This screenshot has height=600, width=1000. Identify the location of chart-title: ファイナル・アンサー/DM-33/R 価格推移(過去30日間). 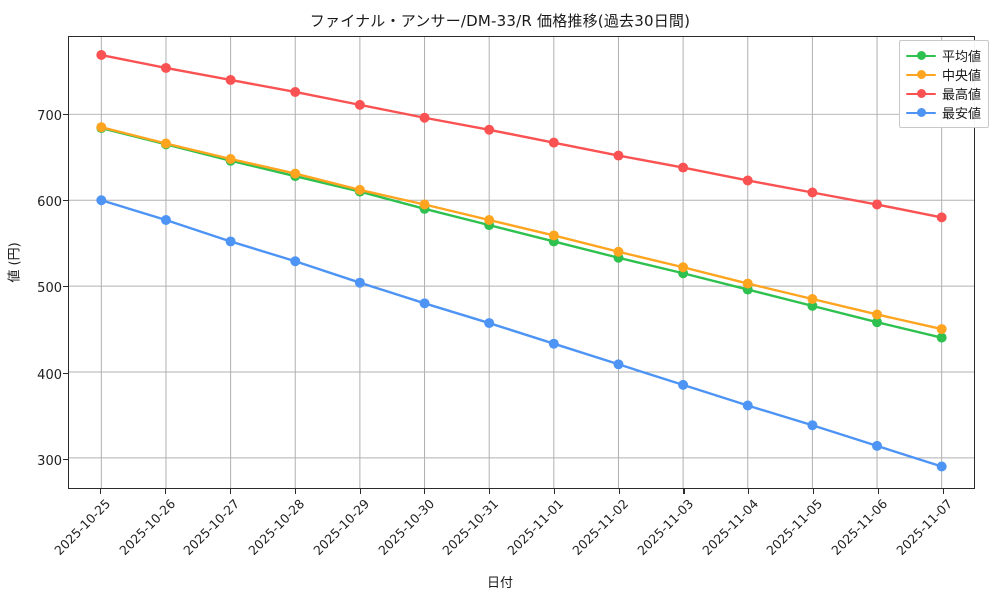
(500, 21).